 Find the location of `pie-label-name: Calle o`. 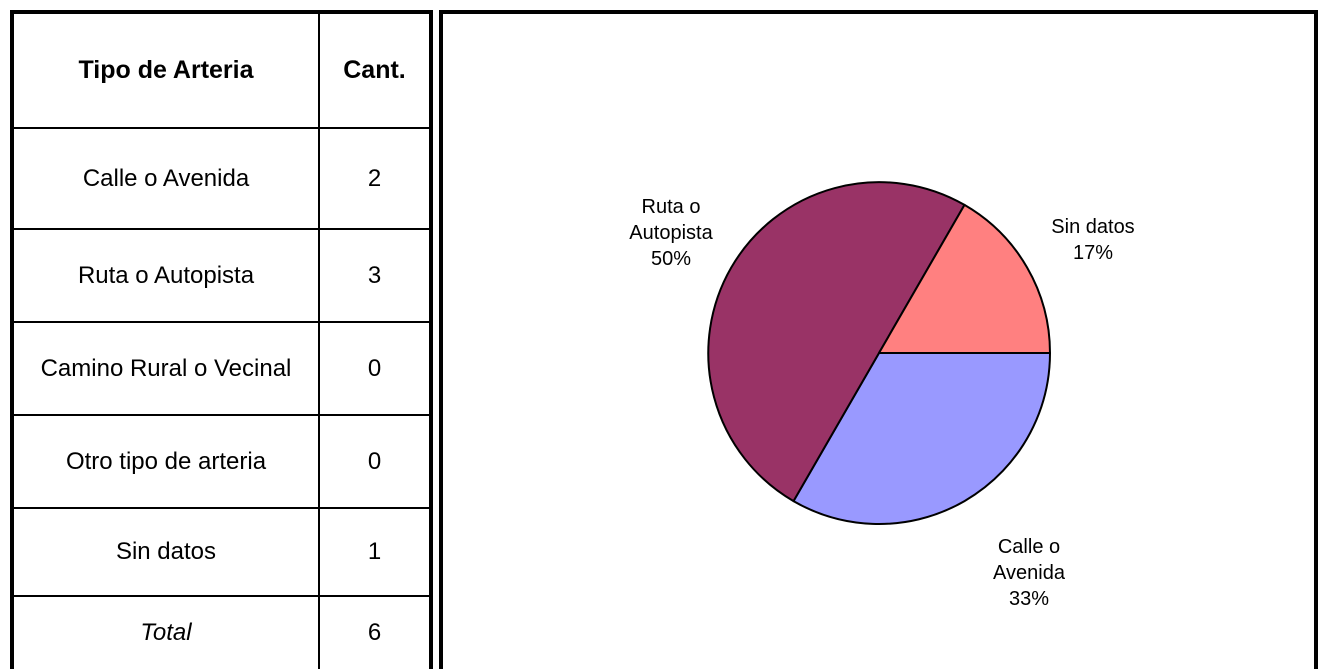

pie-label-name: Calle o is located at coordinates (1029, 547).